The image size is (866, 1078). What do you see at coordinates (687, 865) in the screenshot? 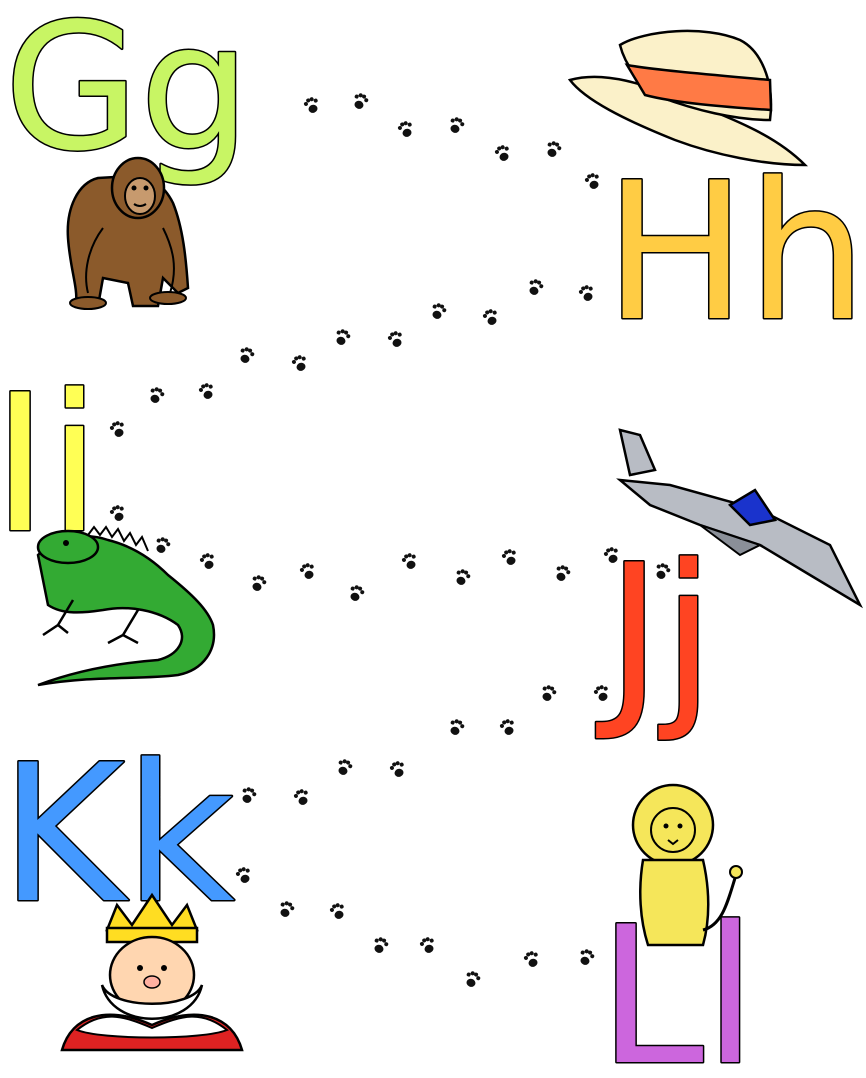
I see `lion-icon` at bounding box center [687, 865].